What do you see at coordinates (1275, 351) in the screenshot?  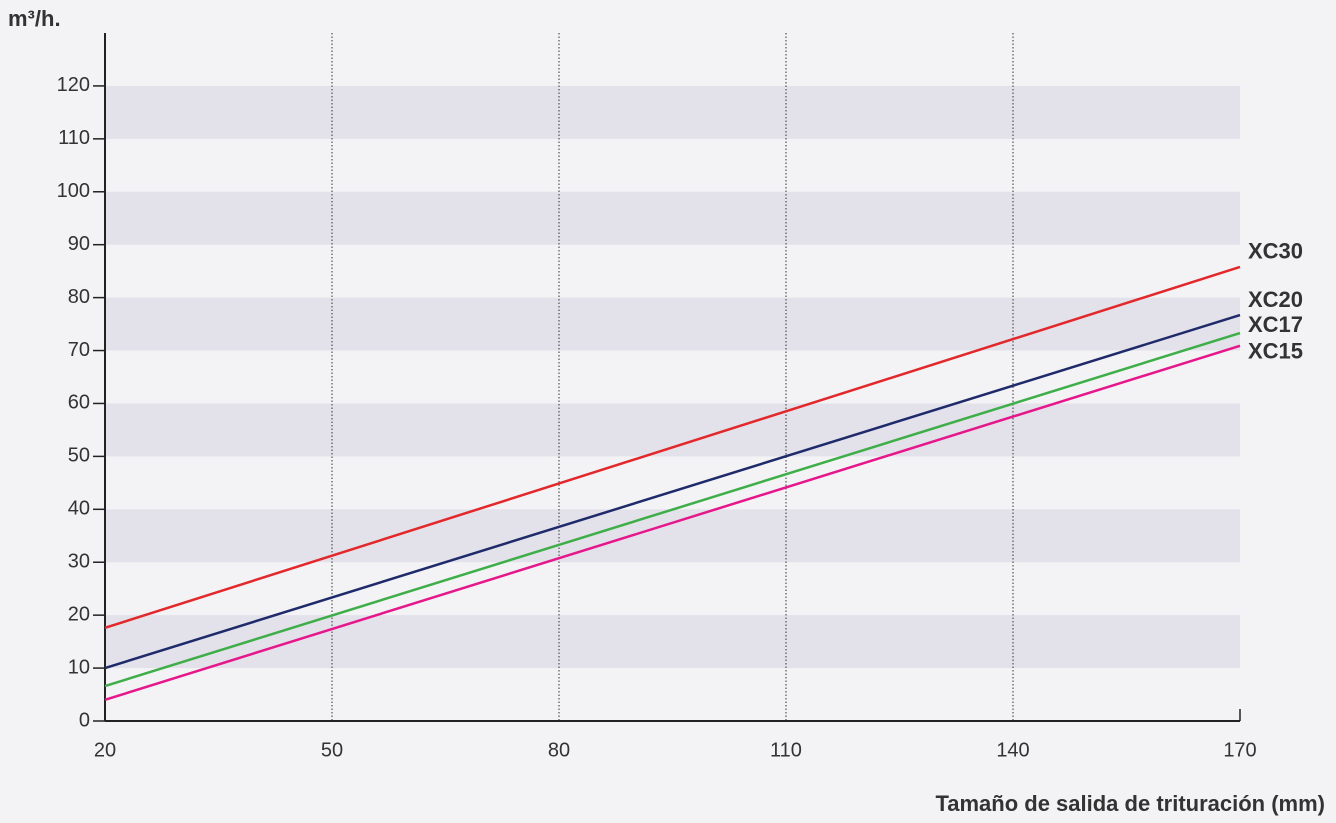 I see `series-label: XC15` at bounding box center [1275, 351].